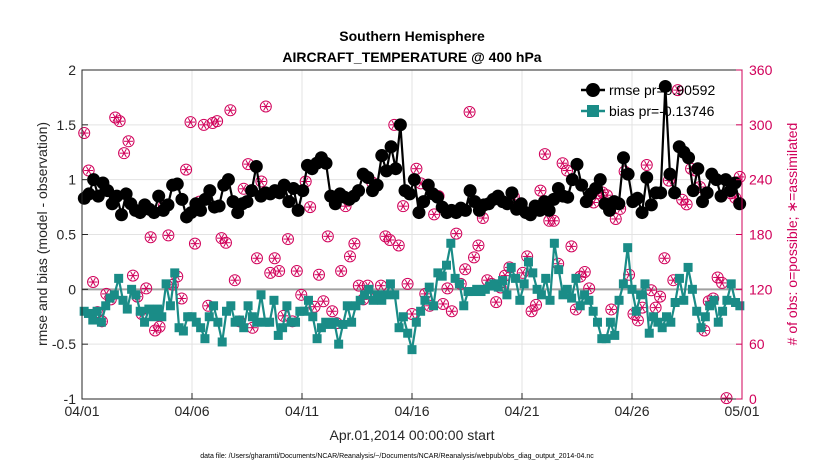 This screenshot has height=470, width=830. Describe the element at coordinates (411, 411) in the screenshot. I see `x-tick-label: 04/16` at that location.